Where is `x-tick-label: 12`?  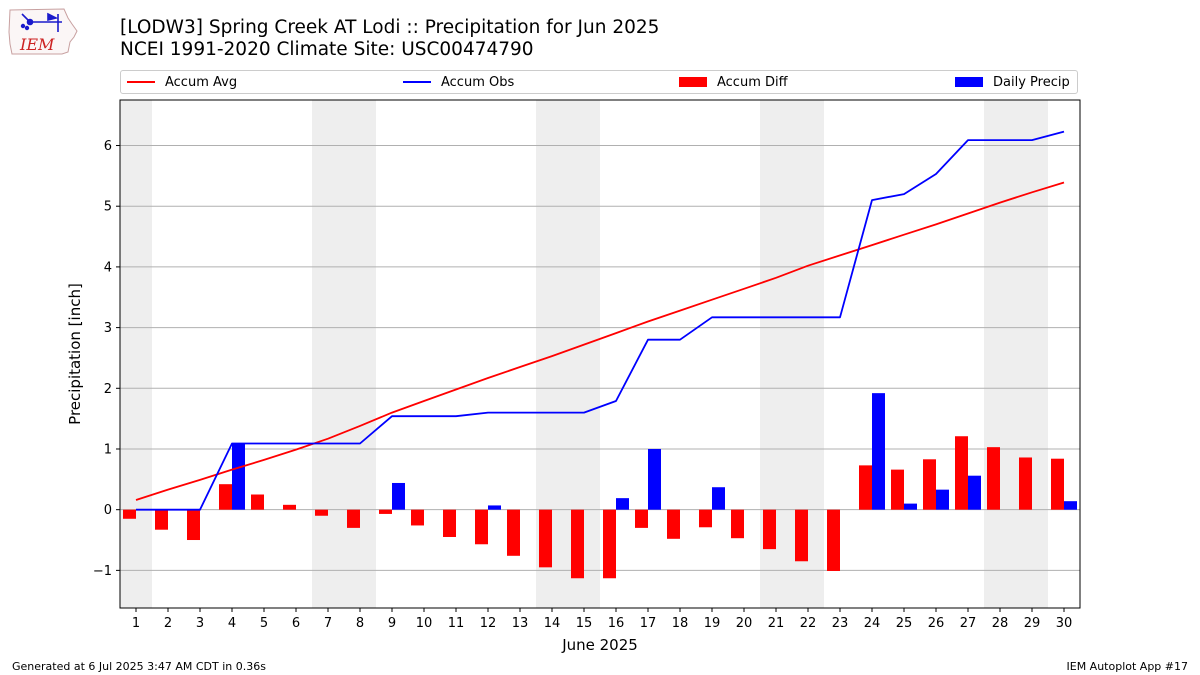
x-tick-label: 12 is located at coordinates (488, 623).